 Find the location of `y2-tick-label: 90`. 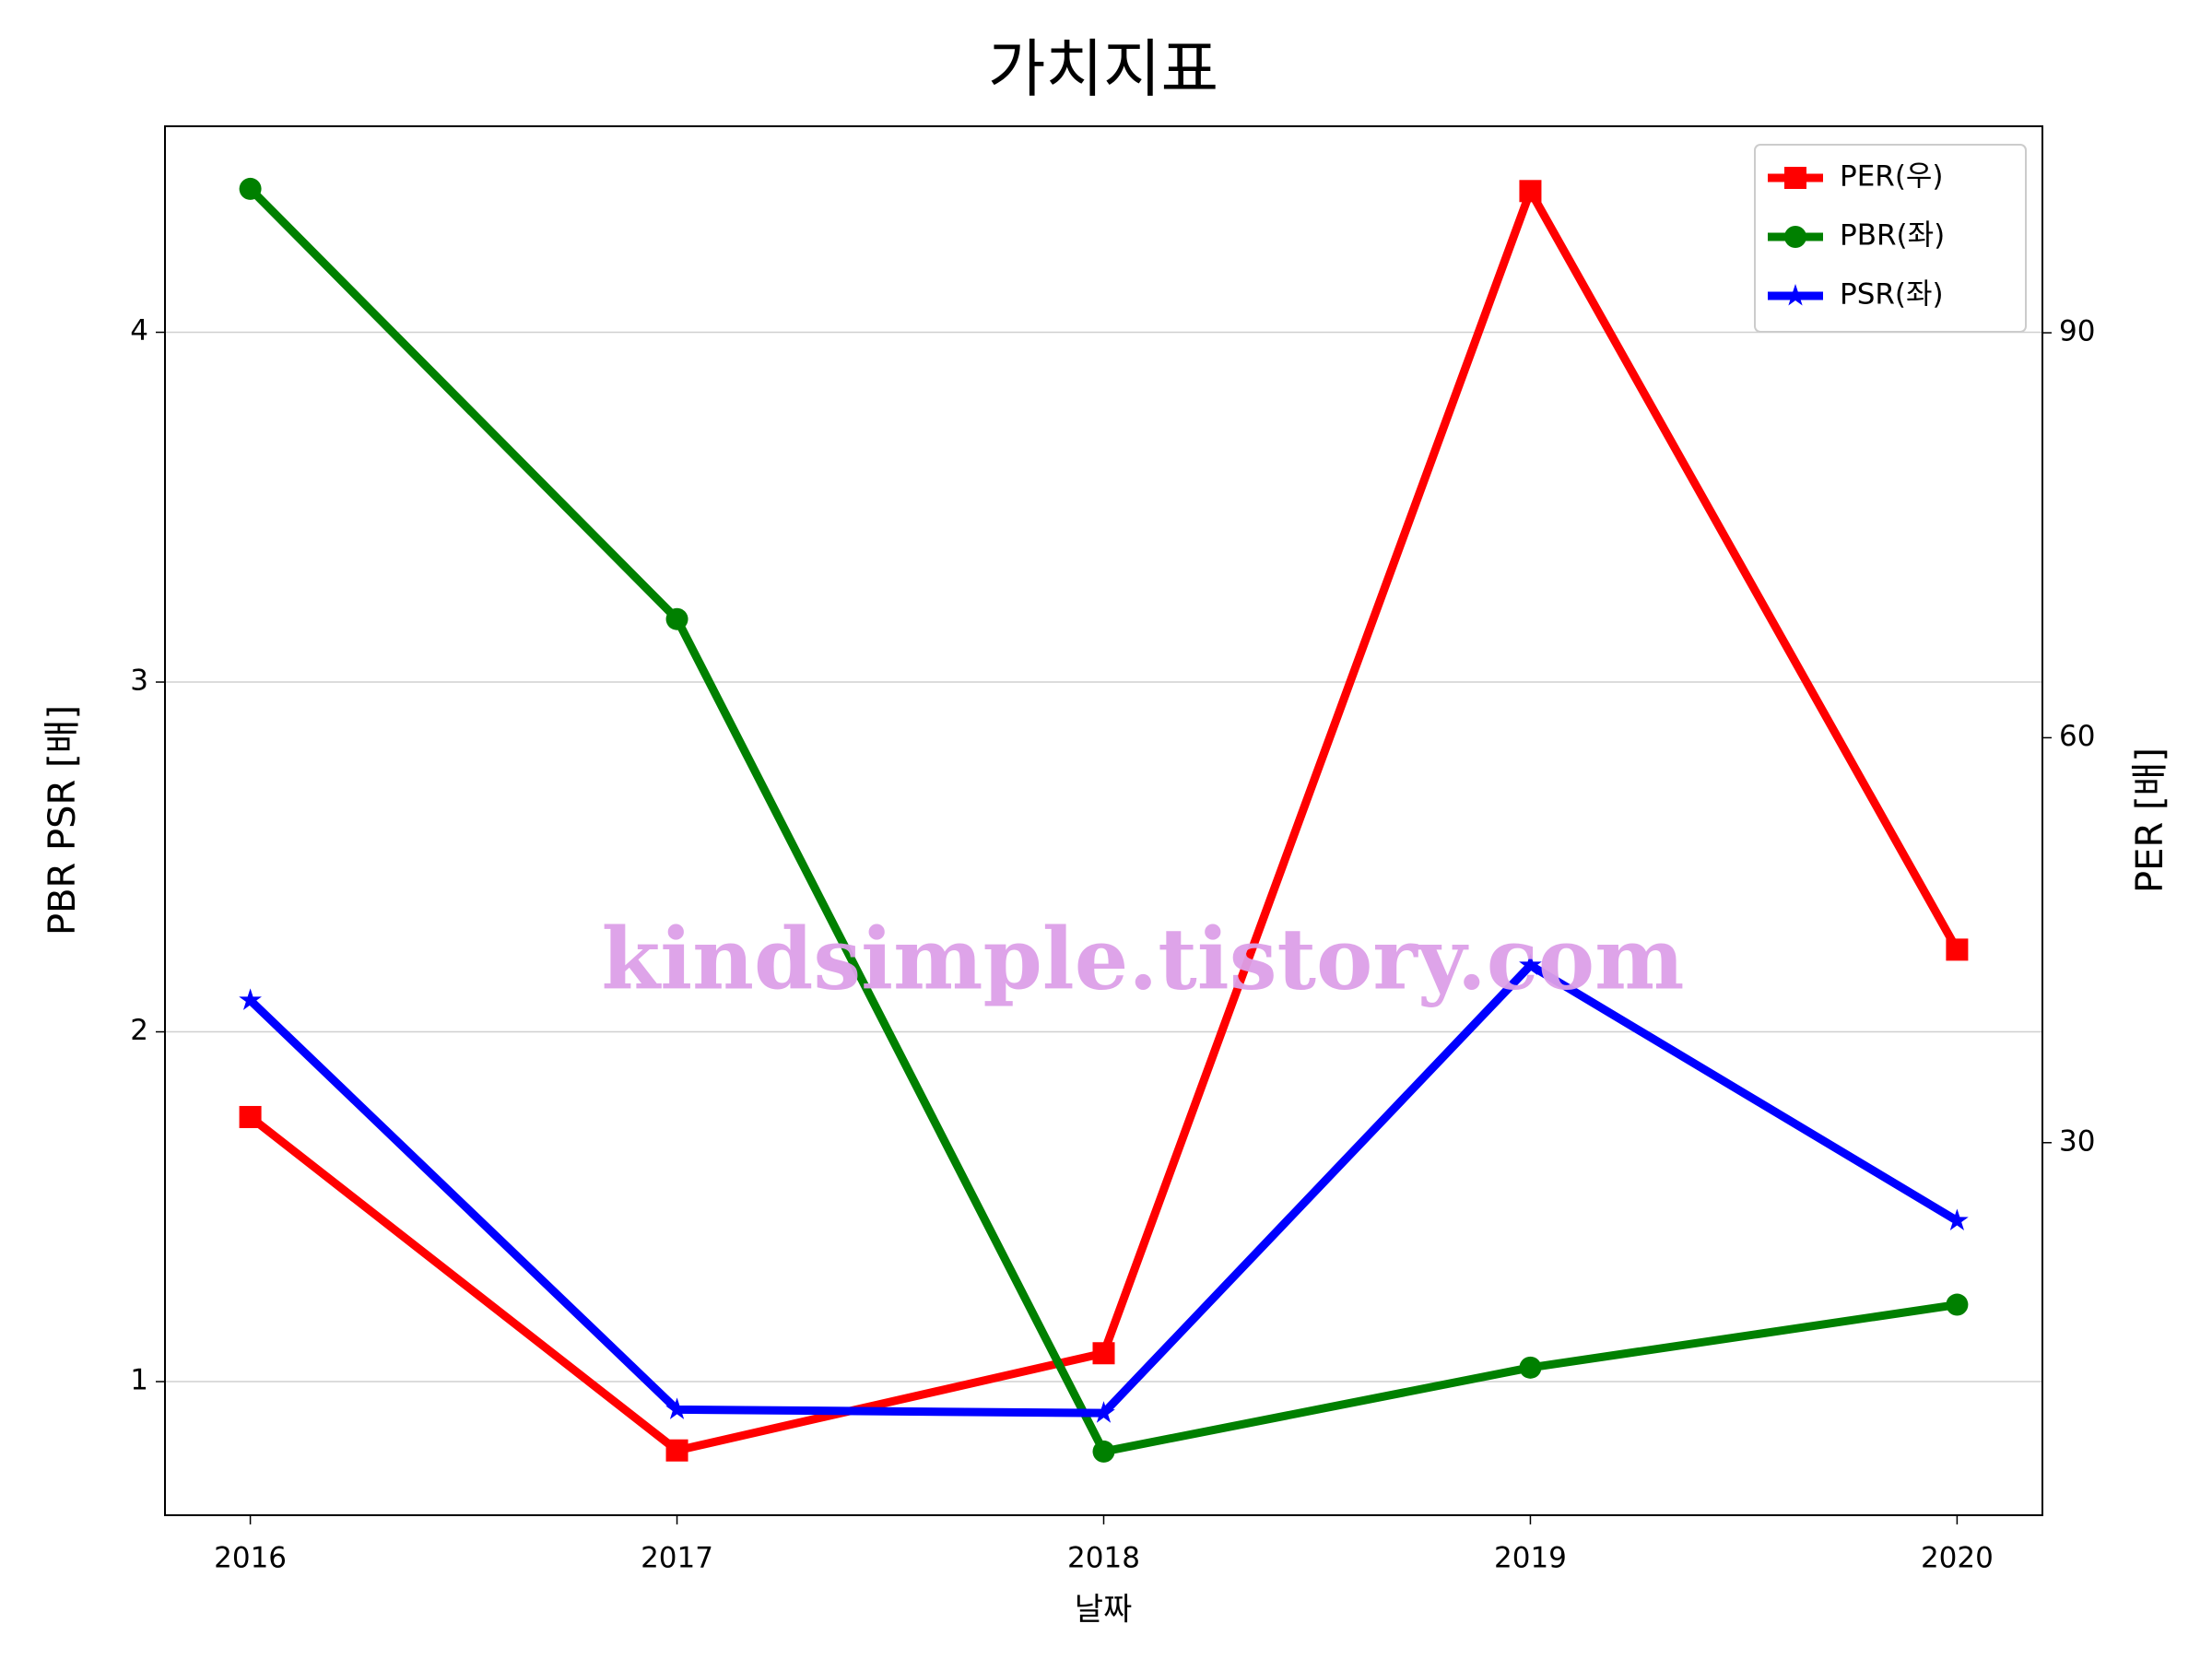

y2-tick-label: 90 is located at coordinates (2077, 331).